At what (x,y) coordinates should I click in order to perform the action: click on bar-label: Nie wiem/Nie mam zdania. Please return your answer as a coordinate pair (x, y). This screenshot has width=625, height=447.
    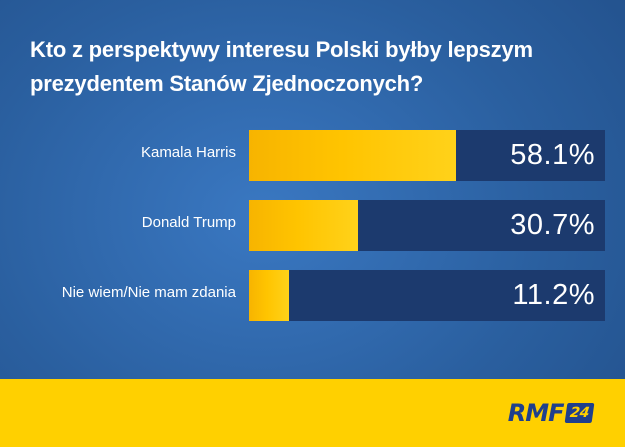
    Looking at the image, I should click on (148, 292).